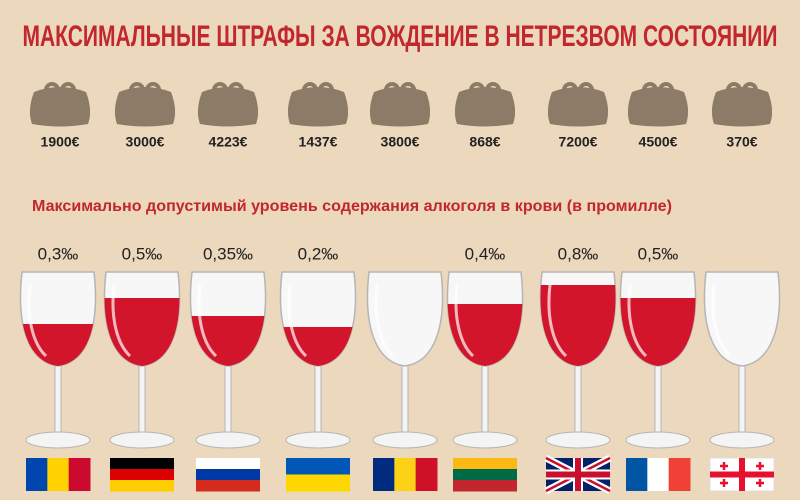  What do you see at coordinates (484, 142) in the screenshot?
I see `fine: 868€` at bounding box center [484, 142].